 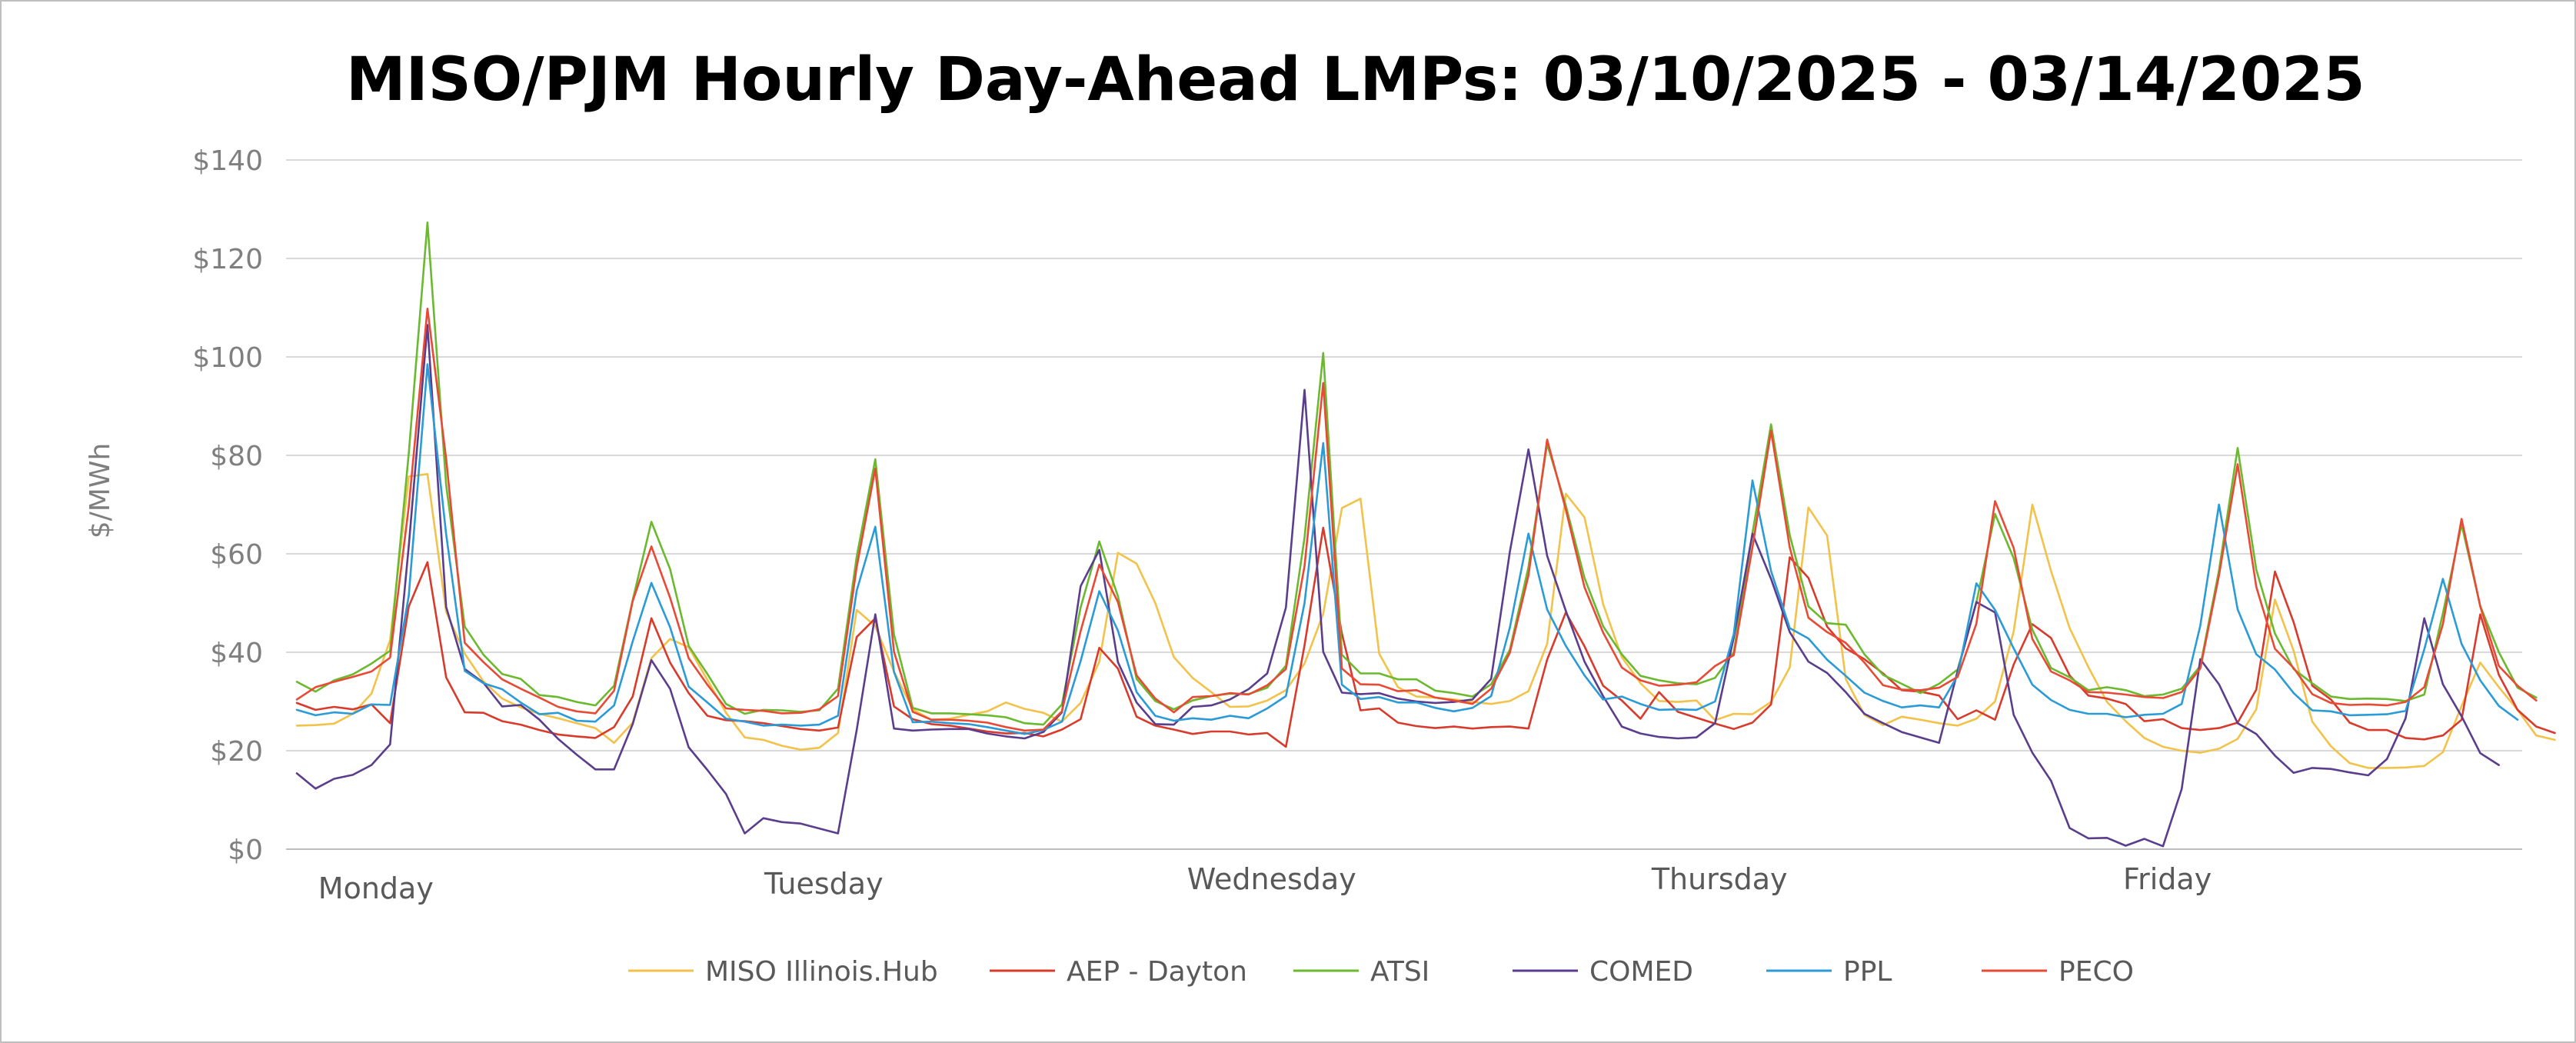 I want to click on y-tick-label: $20, so click(x=237, y=752).